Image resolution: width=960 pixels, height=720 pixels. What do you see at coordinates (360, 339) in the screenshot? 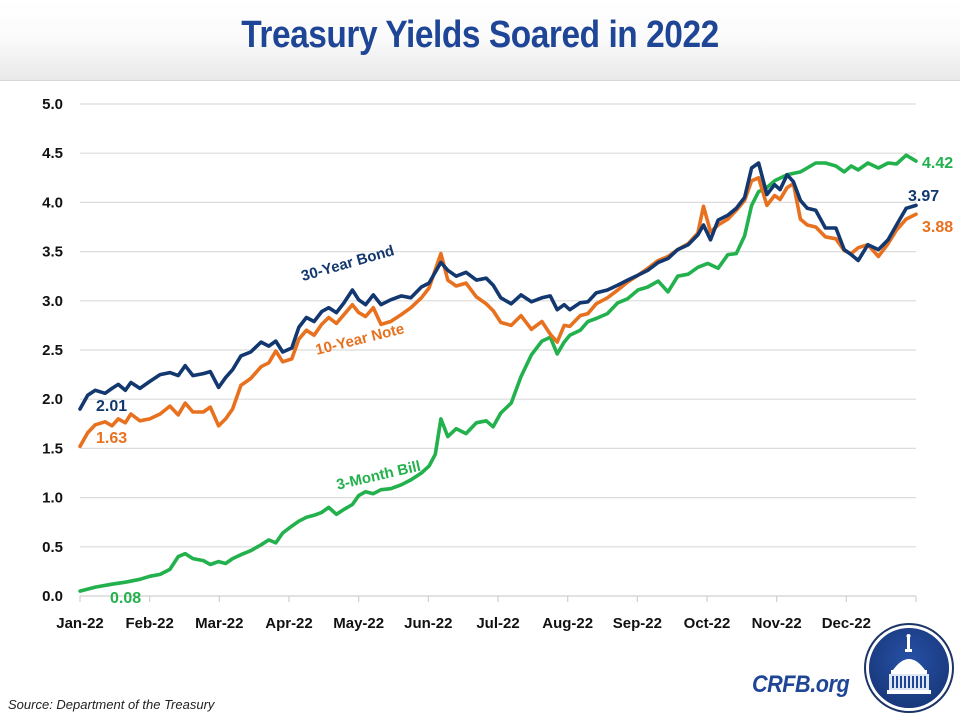
I see `series-name-label: 10-Year Note` at bounding box center [360, 339].